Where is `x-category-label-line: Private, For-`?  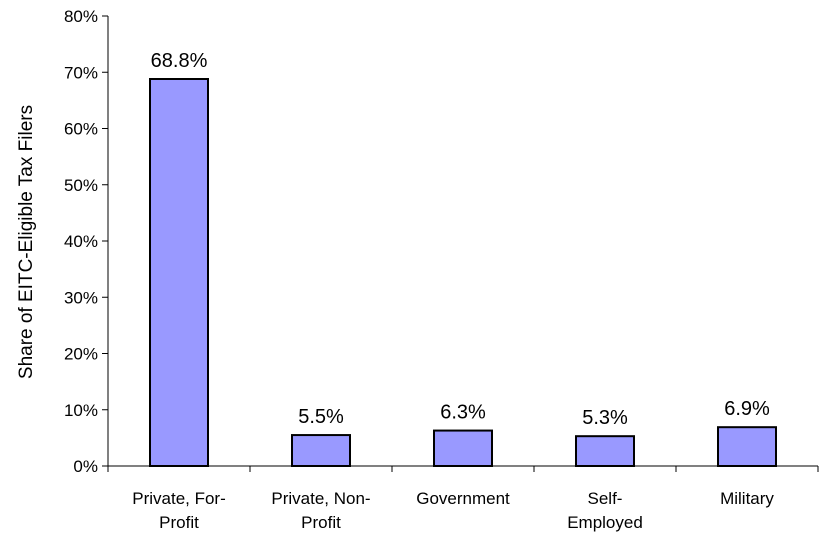 x-category-label-line: Private, For- is located at coordinates (179, 498).